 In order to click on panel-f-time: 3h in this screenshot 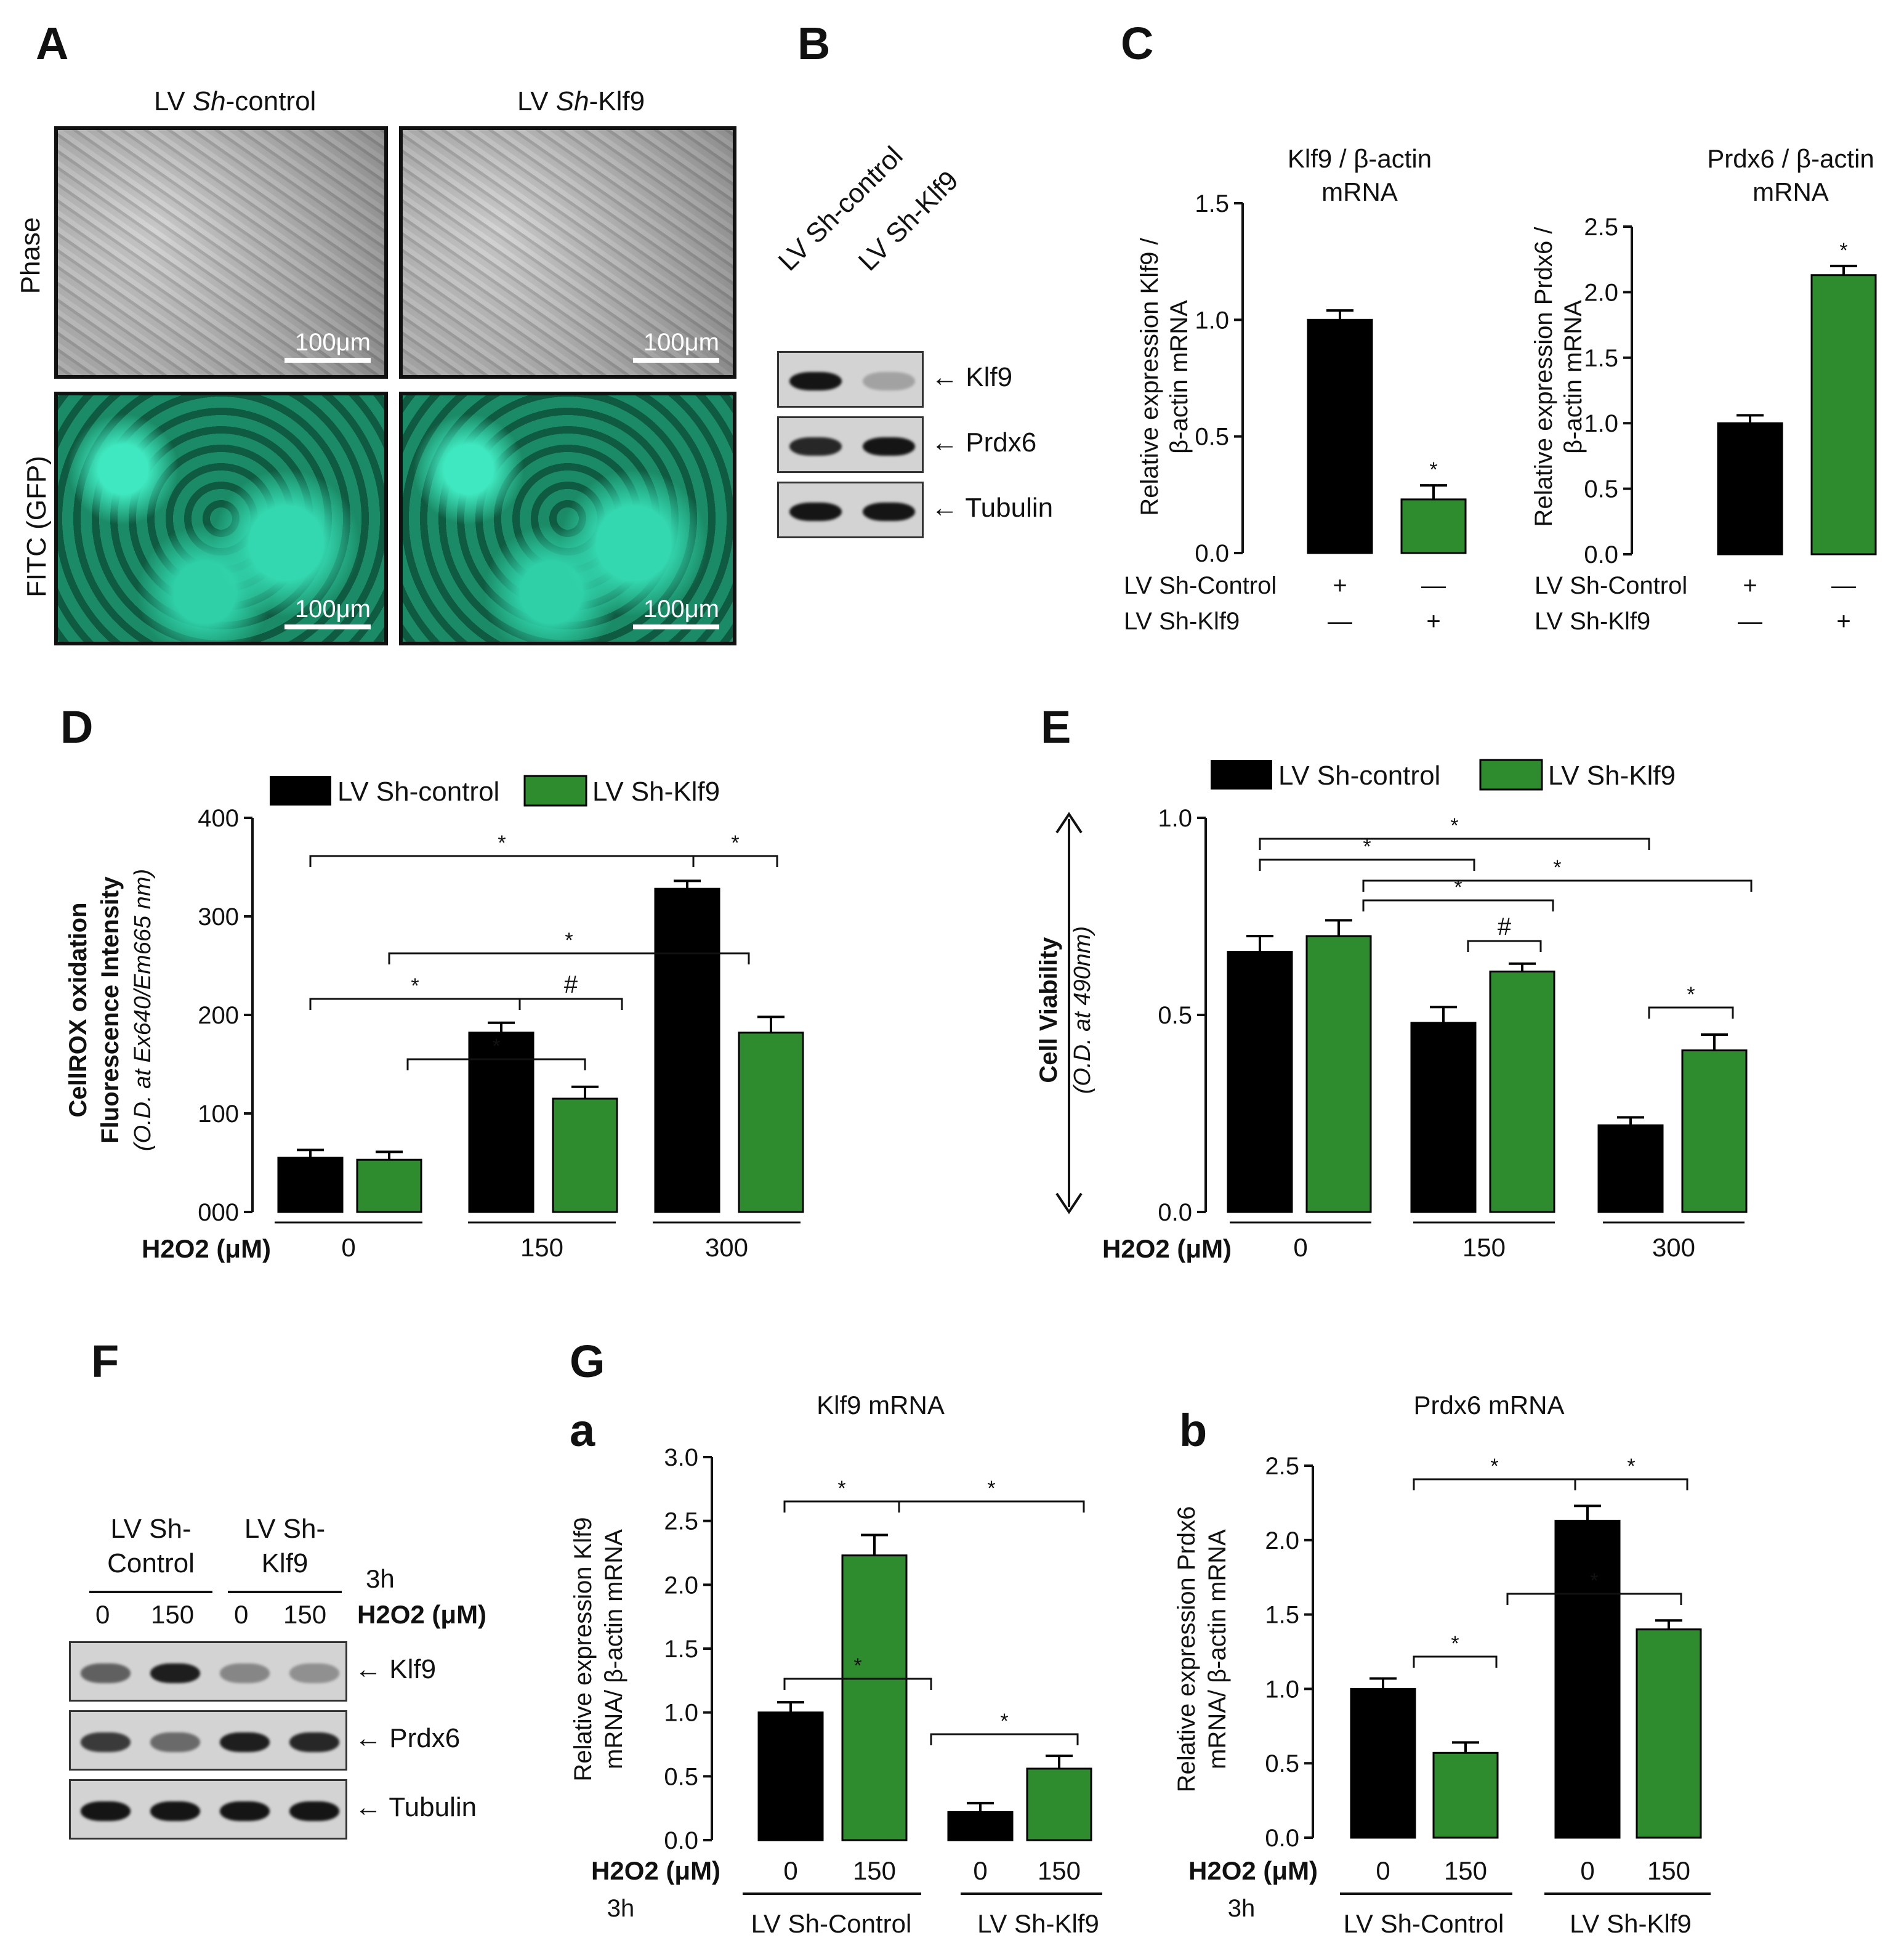, I will do `click(380, 1578)`.